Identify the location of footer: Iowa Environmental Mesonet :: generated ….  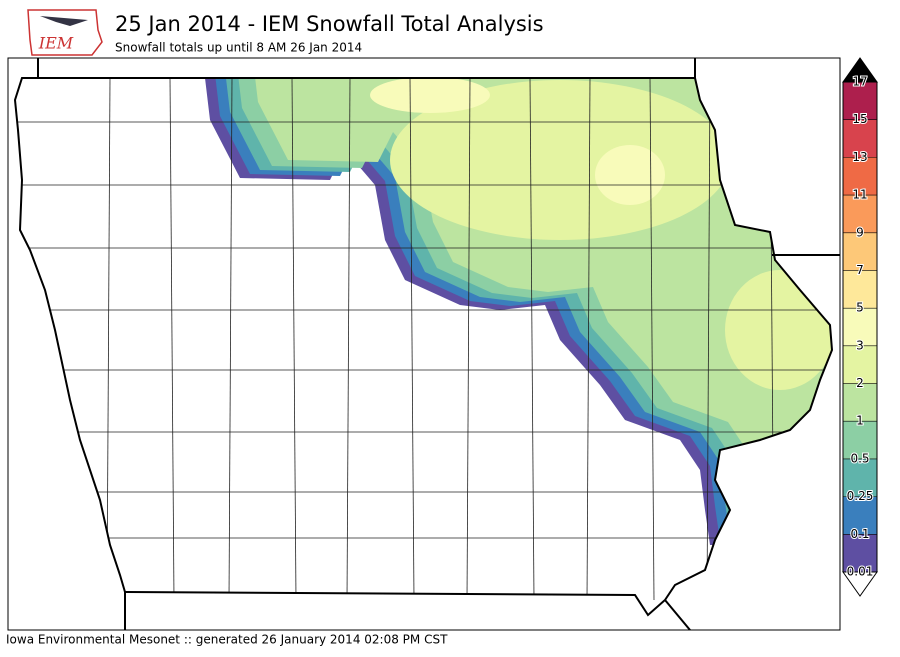
(227, 640).